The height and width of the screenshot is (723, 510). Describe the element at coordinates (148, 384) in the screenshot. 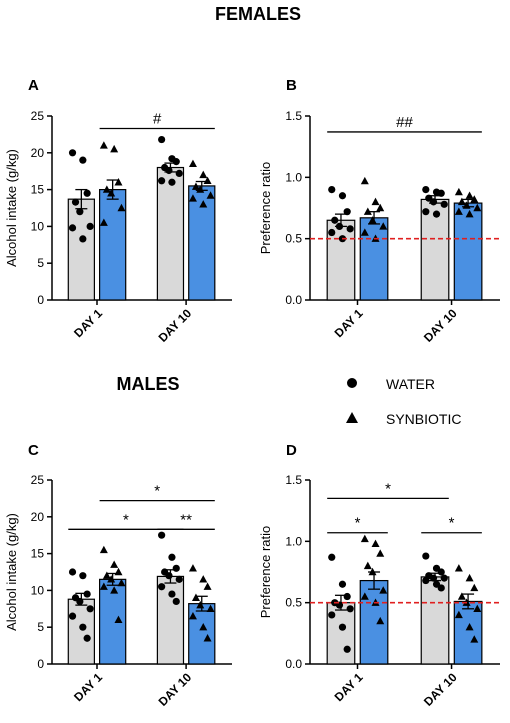

I see `males-title: MALES` at that location.